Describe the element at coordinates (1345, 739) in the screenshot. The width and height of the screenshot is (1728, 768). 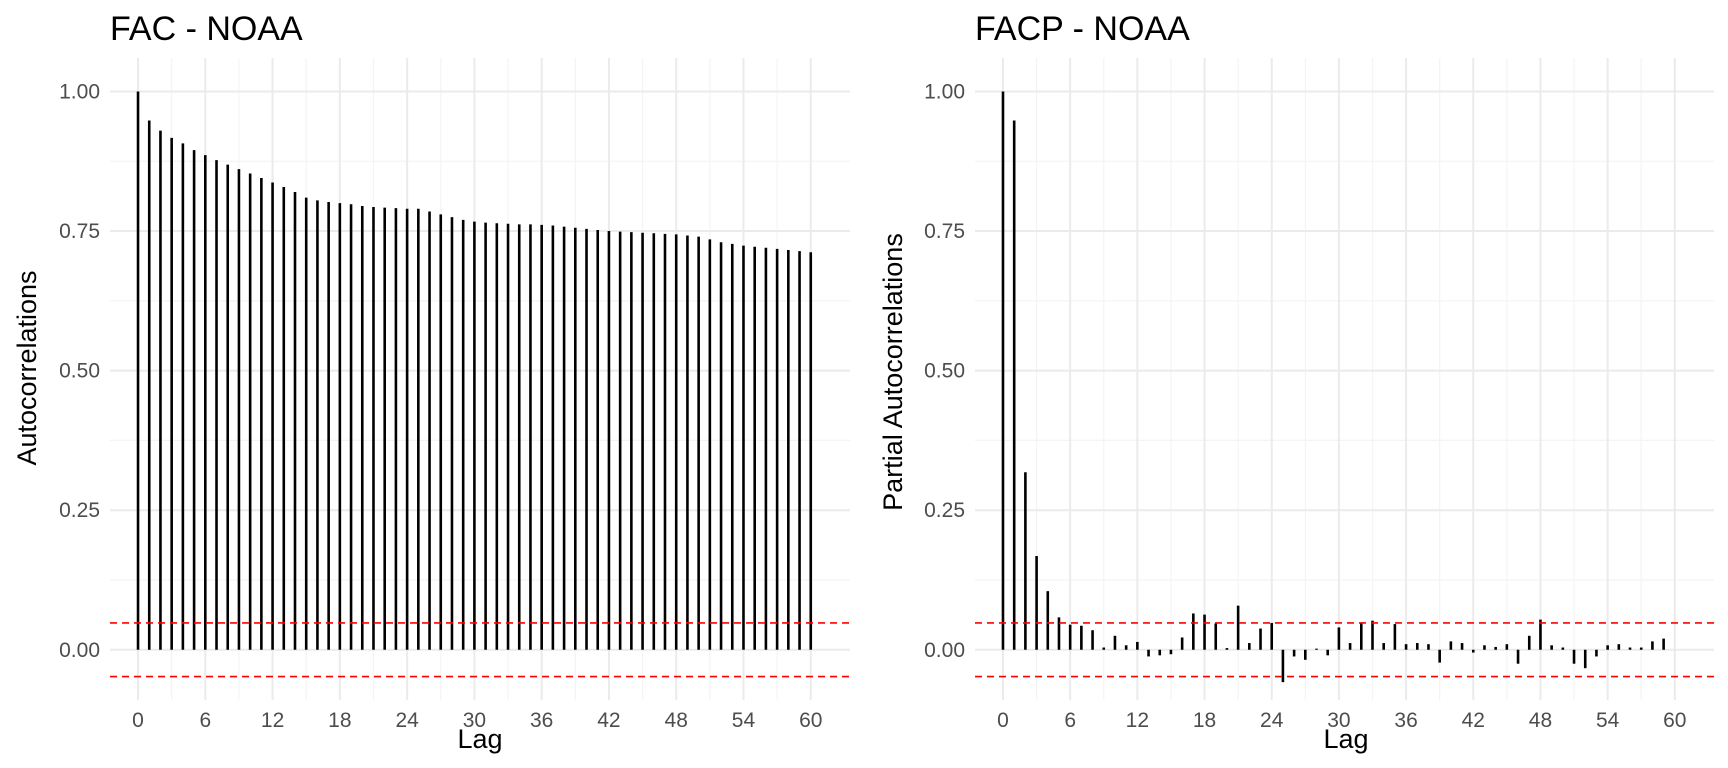
I see `pacf-x-axis-title: Lag` at that location.